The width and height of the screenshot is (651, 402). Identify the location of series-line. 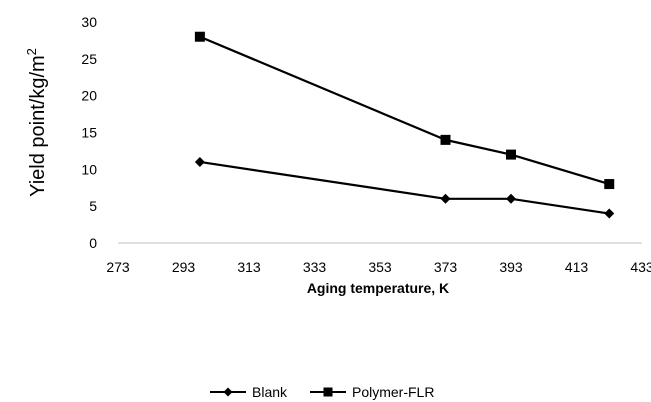
(404, 187).